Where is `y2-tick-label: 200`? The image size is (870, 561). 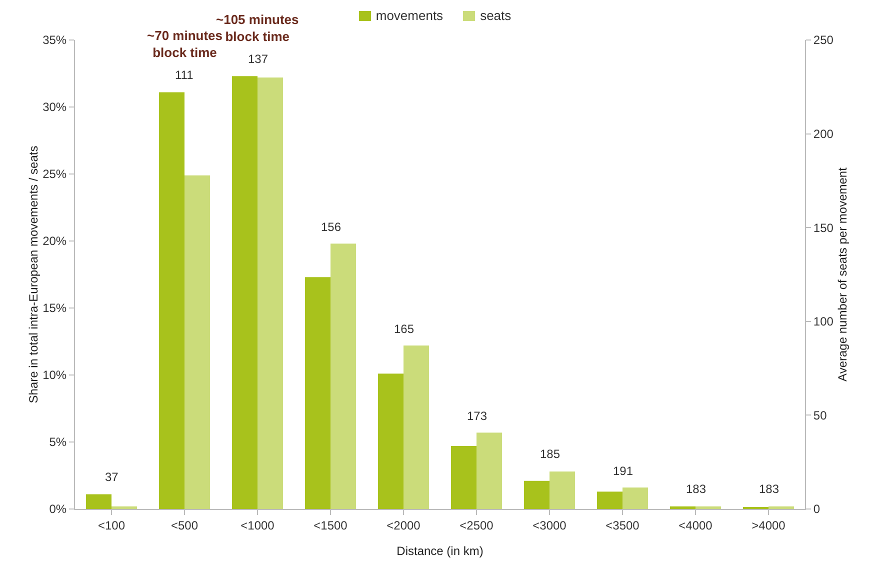 y2-tick-label: 200 is located at coordinates (823, 134).